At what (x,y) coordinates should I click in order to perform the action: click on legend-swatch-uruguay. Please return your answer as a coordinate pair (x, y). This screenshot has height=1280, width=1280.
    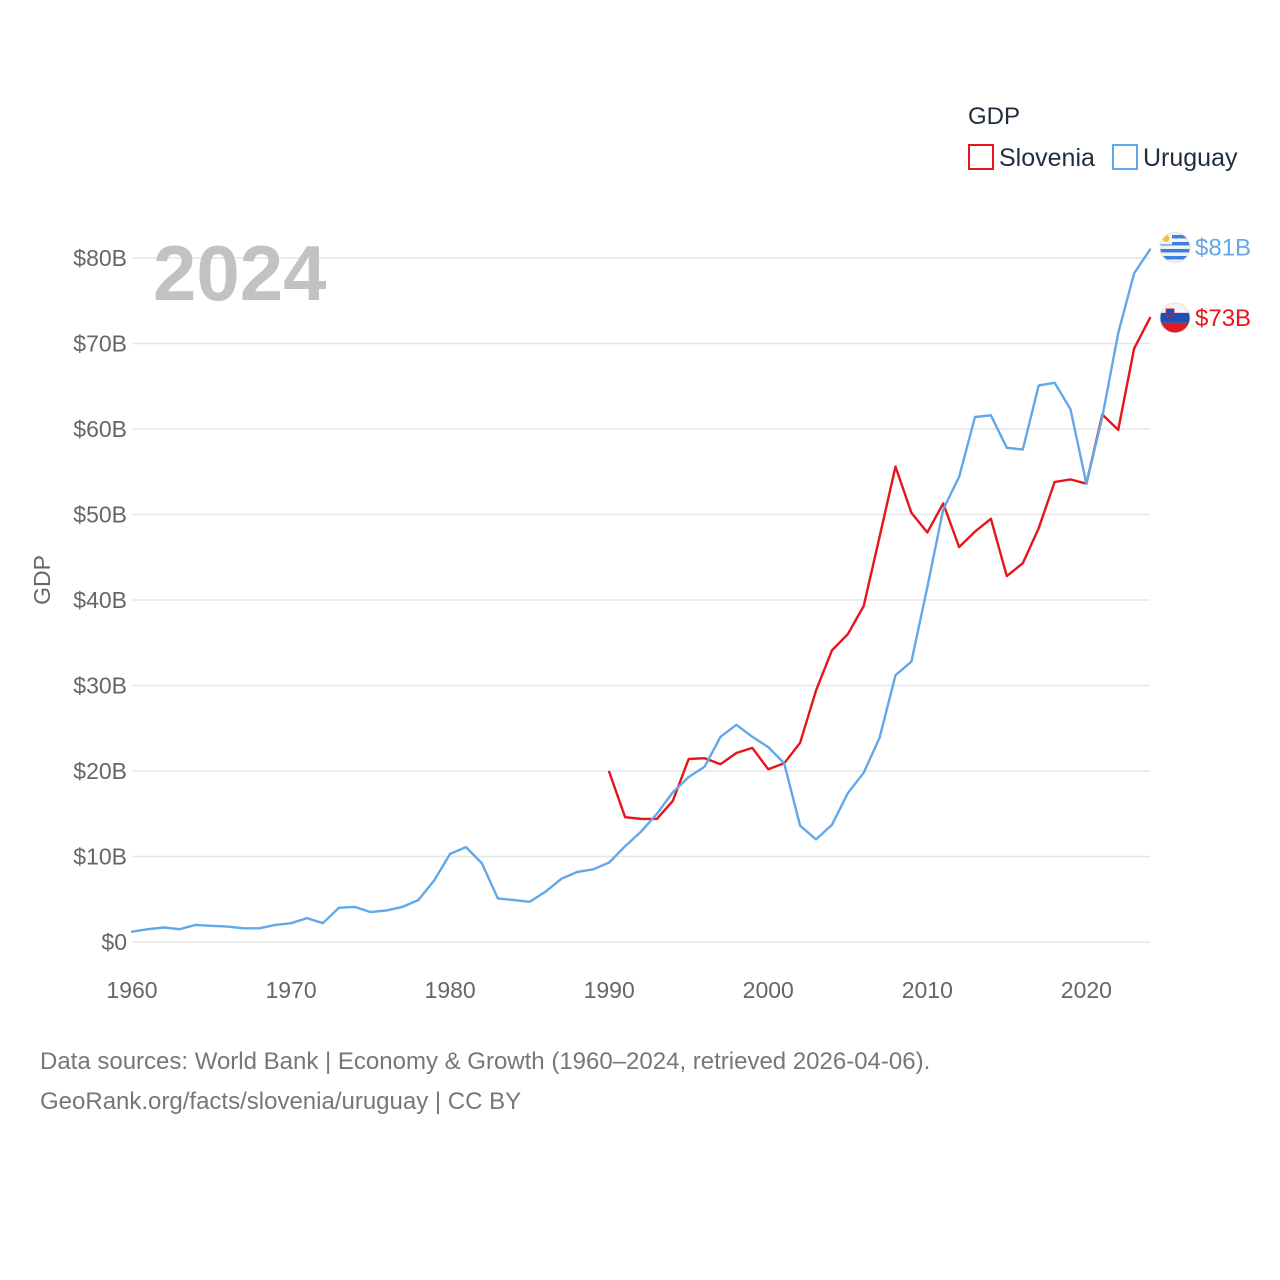
    Looking at the image, I should click on (1125, 157).